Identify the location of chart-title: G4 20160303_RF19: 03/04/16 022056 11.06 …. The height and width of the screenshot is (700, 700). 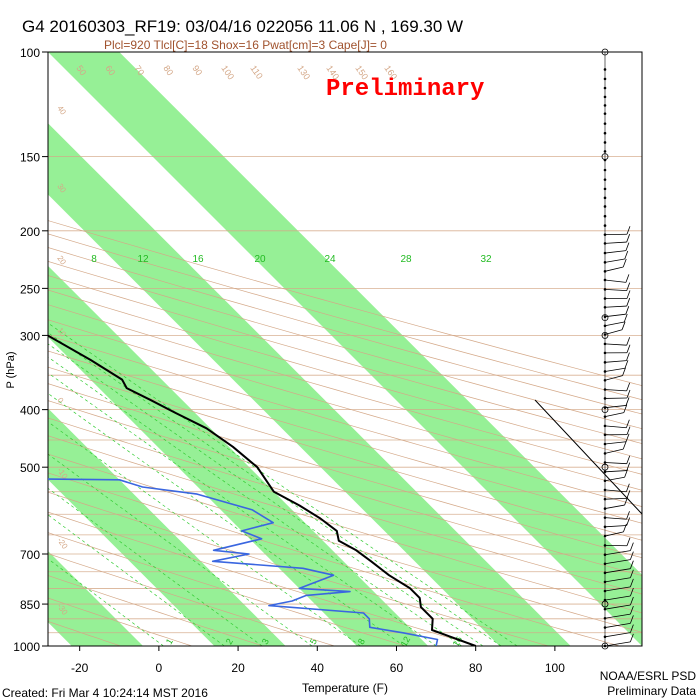
(242, 26).